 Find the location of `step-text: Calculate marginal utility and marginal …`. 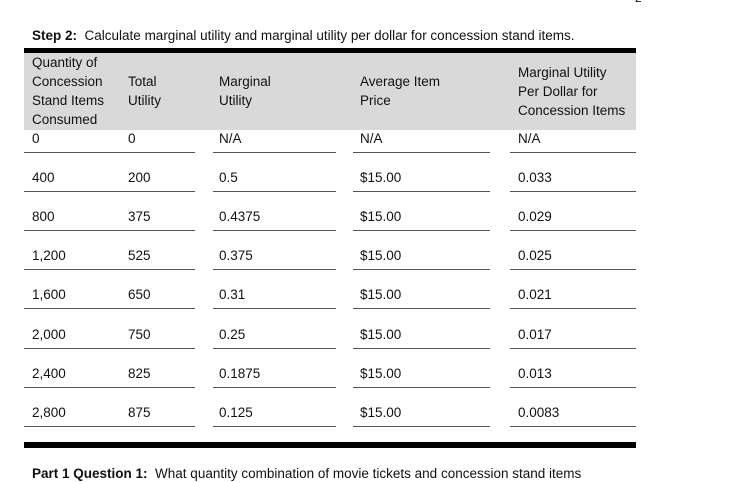

step-text: Calculate marginal utility and marginal … is located at coordinates (329, 35).